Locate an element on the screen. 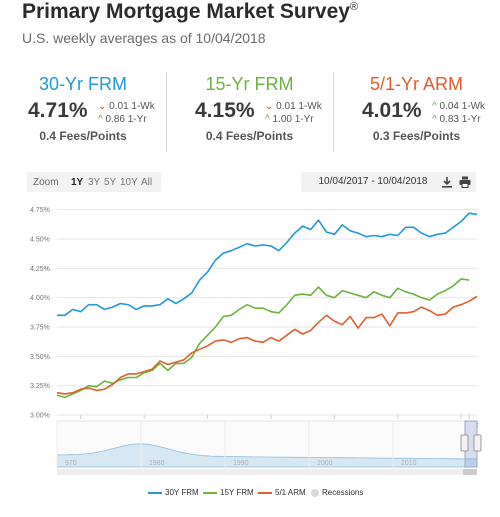  y-tick-label: 4.25% is located at coordinates (40, 269).